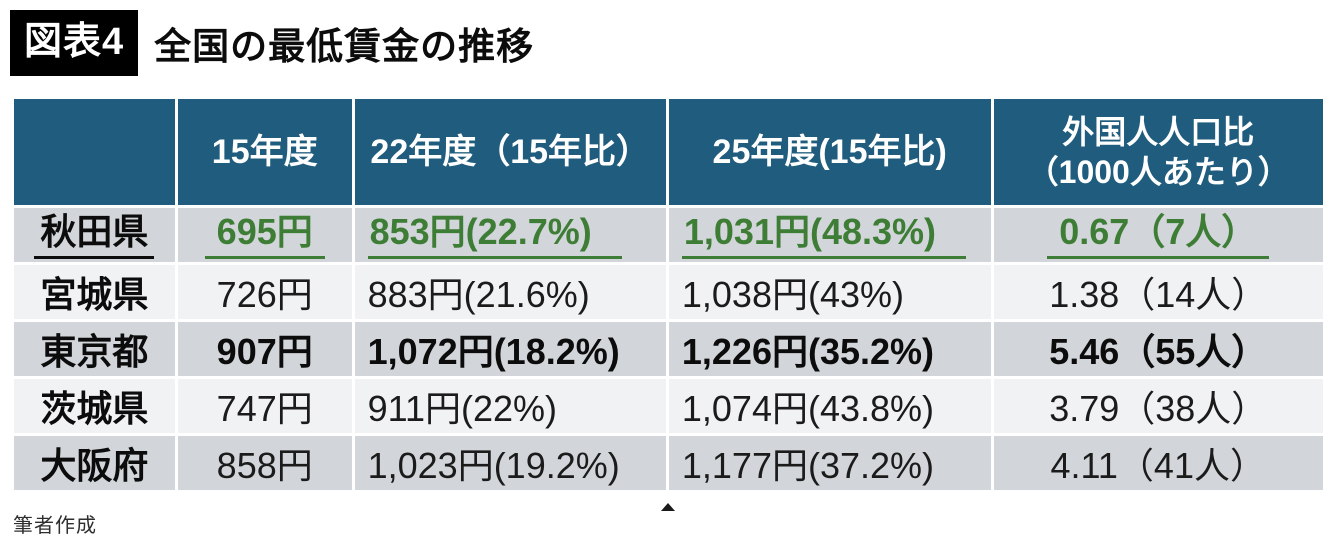  Describe the element at coordinates (493, 351) in the screenshot. I see `value-text: 1,072円(18.2%)` at that location.